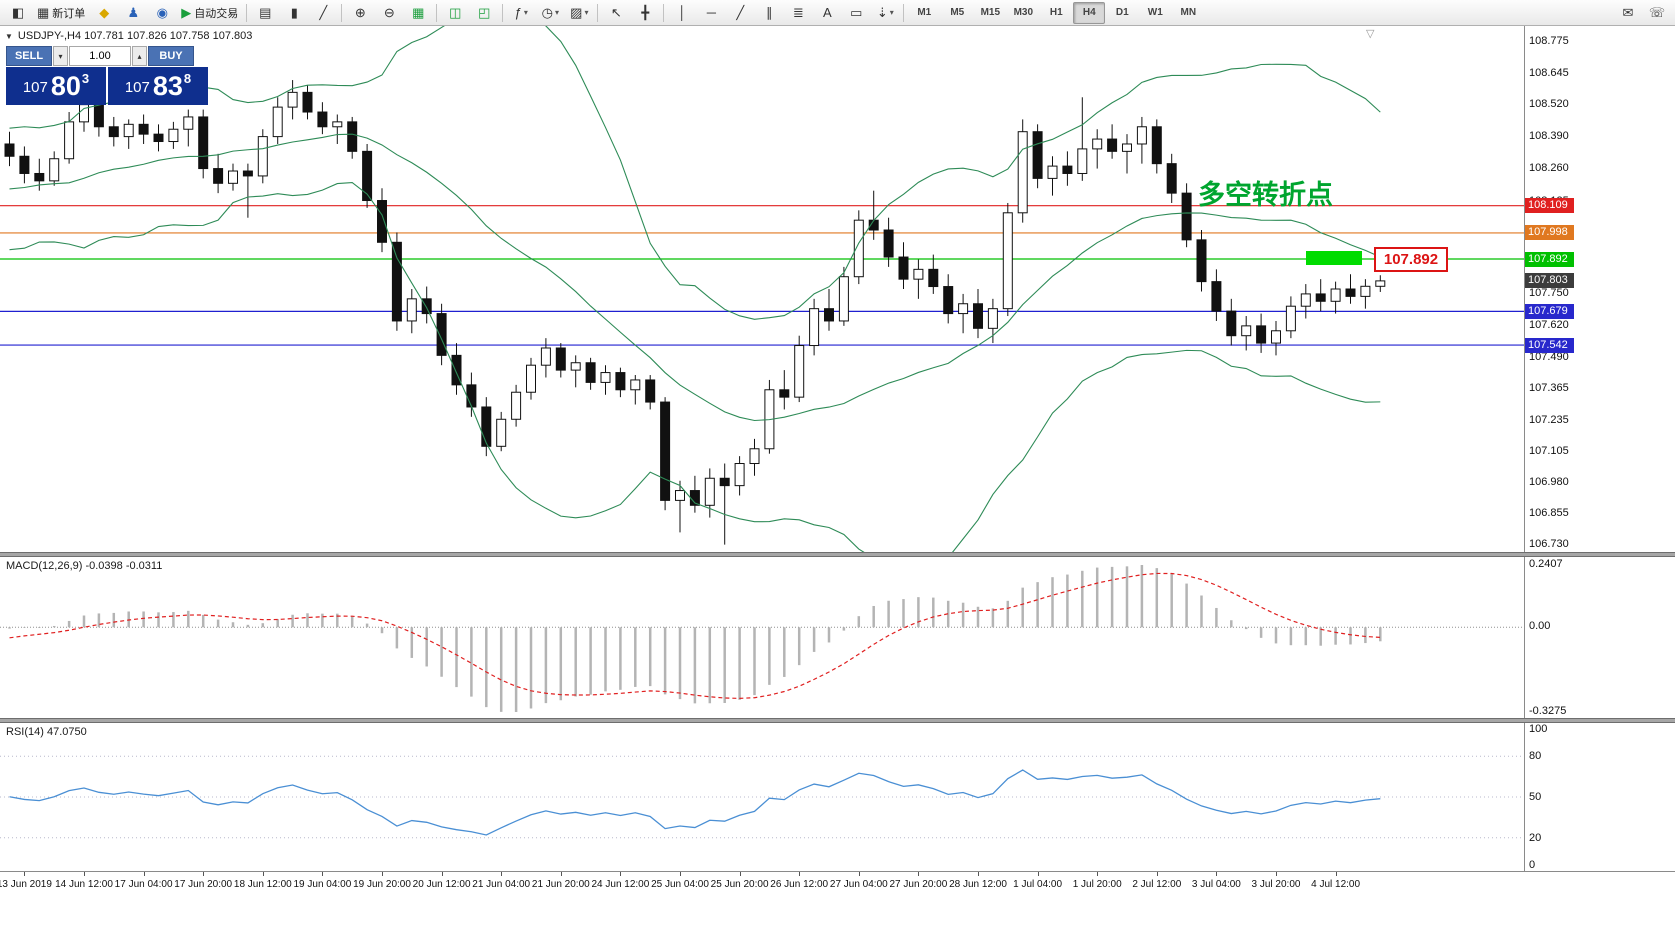 This screenshot has width=1675, height=950. I want to click on rsi-chart, so click(762, 797).